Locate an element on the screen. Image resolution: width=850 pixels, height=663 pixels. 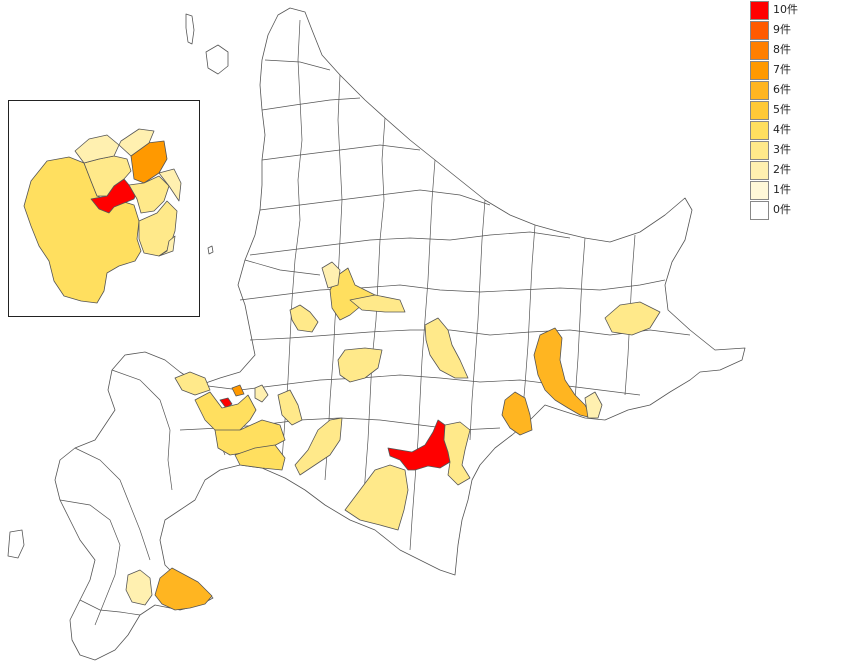
muni-6-hakodate-area is located at coordinates (183, 589).